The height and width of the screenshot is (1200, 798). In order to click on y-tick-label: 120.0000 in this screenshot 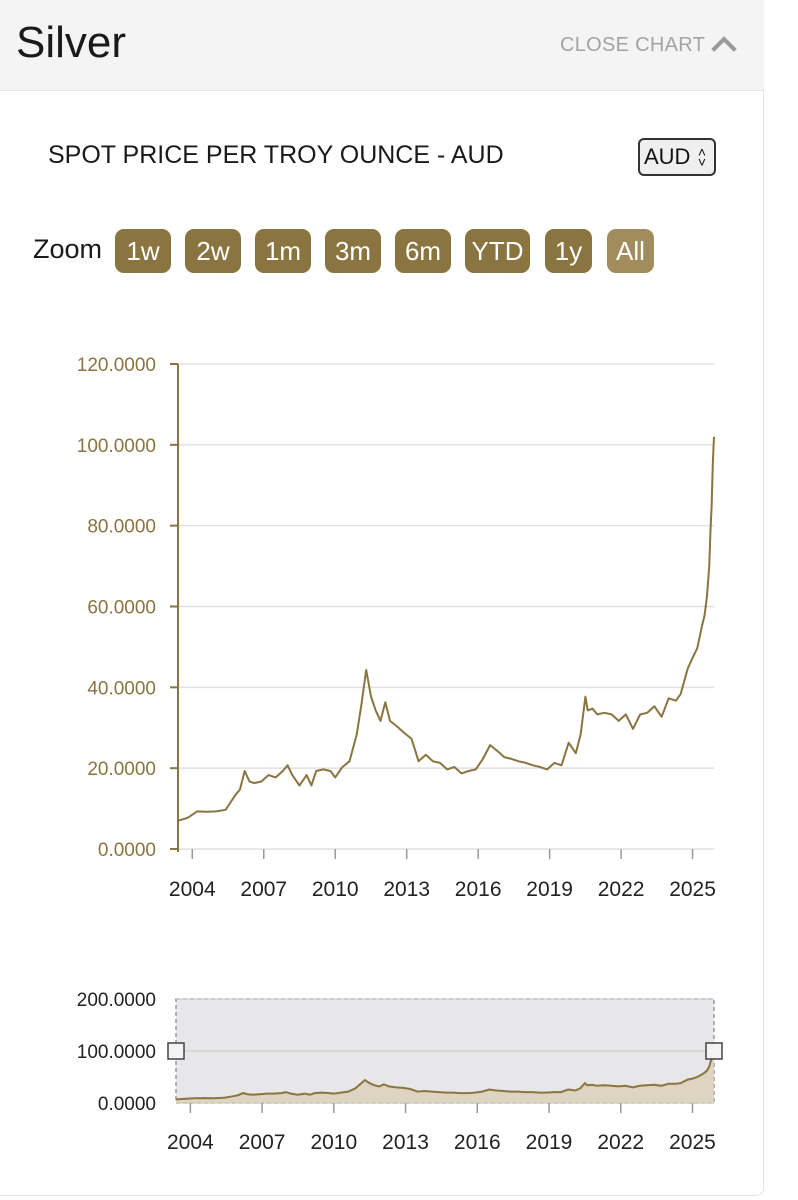, I will do `click(116, 365)`.